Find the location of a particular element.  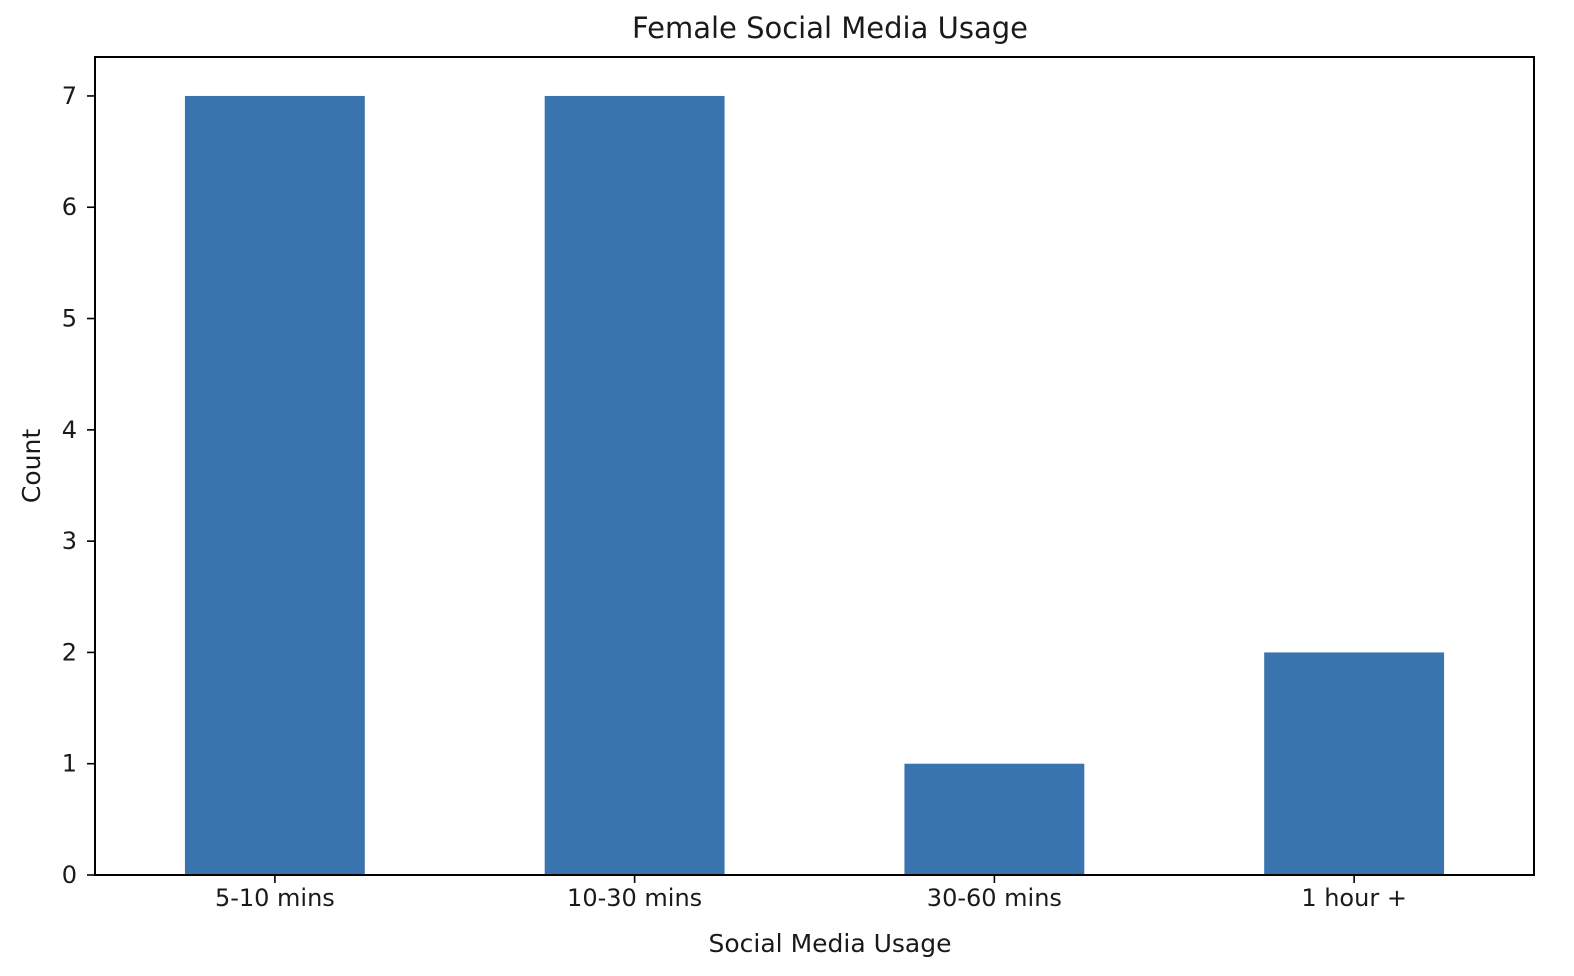

y-axis-label: Count is located at coordinates (31, 466).